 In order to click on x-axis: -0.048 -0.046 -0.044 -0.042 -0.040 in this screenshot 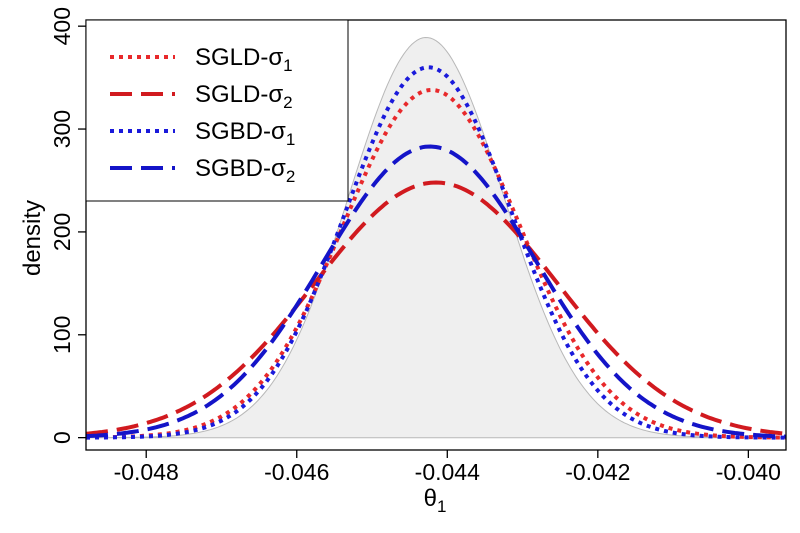, I will do `click(447, 467)`.